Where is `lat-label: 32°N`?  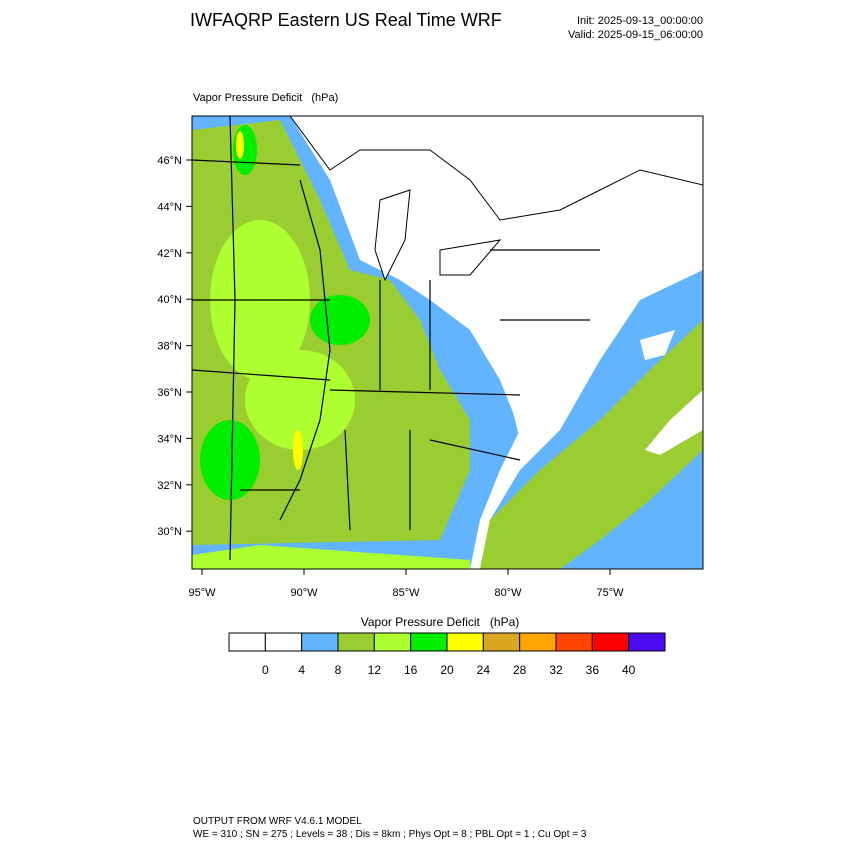
lat-label: 32°N is located at coordinates (169, 486).